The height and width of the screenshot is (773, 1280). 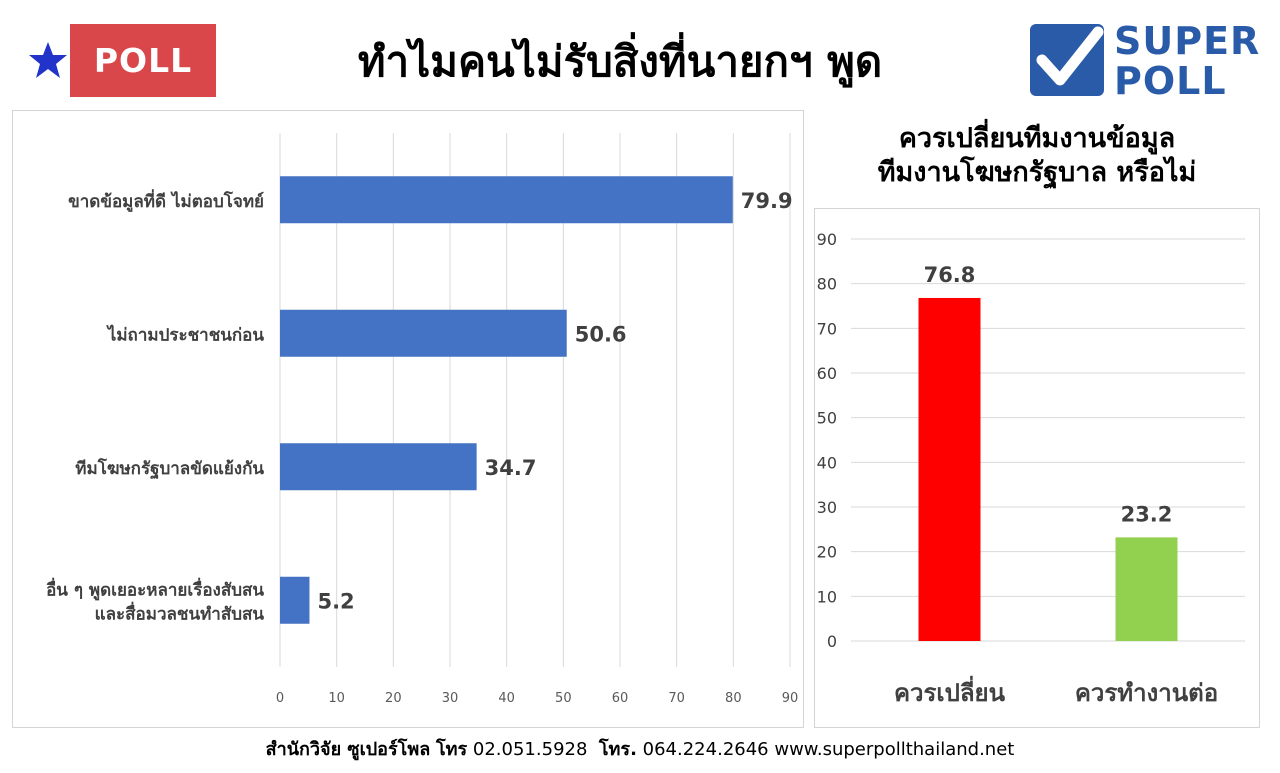 I want to click on checkmark-icon, so click(x=1067, y=60).